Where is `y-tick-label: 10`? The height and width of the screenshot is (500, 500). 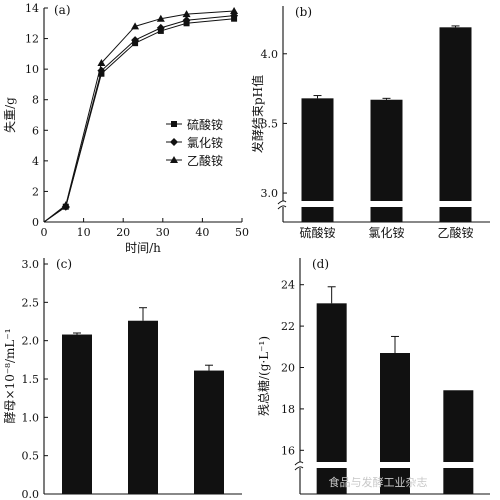
y-tick-label: 10 is located at coordinates (32, 69).